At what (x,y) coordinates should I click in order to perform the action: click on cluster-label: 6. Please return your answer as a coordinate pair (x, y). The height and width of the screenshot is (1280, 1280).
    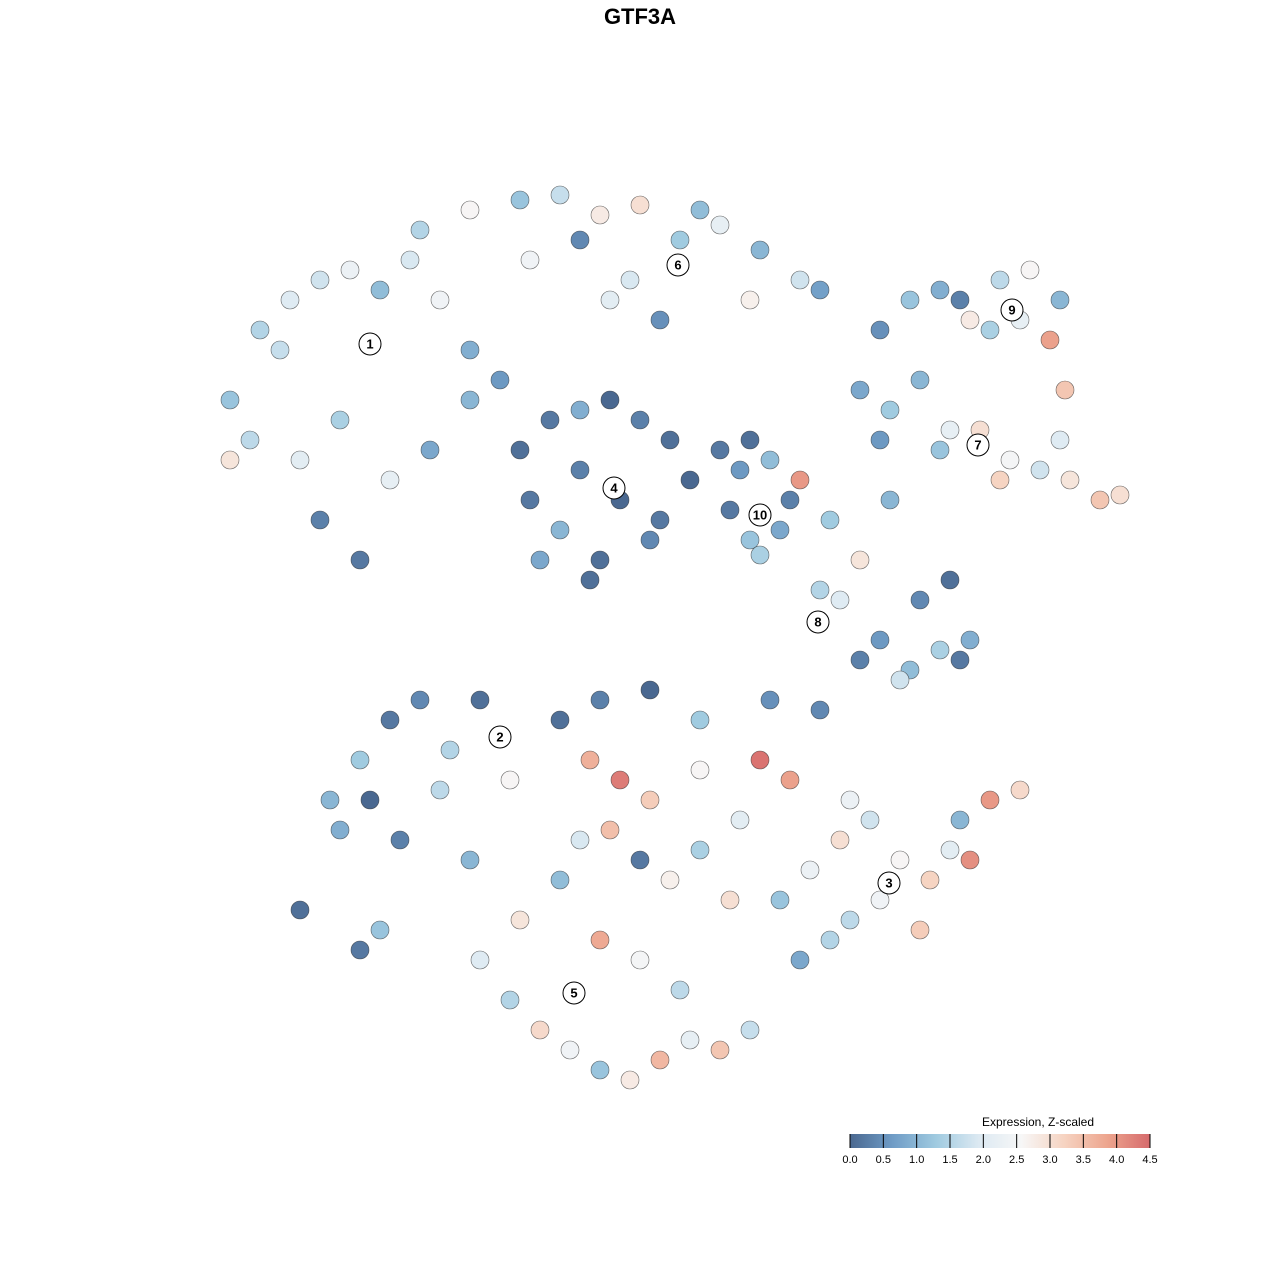
    Looking at the image, I should click on (677, 264).